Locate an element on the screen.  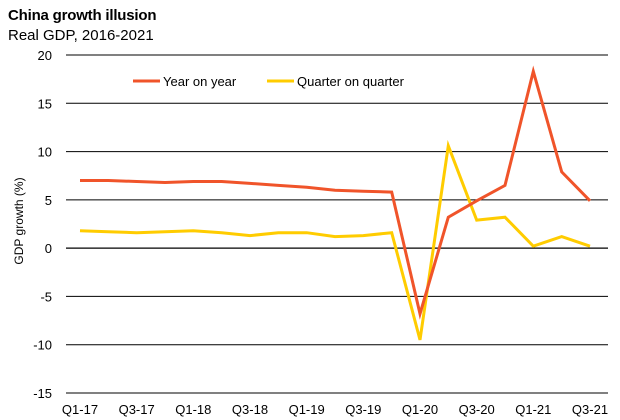
y-tick-label: 5 is located at coordinates (48, 200).